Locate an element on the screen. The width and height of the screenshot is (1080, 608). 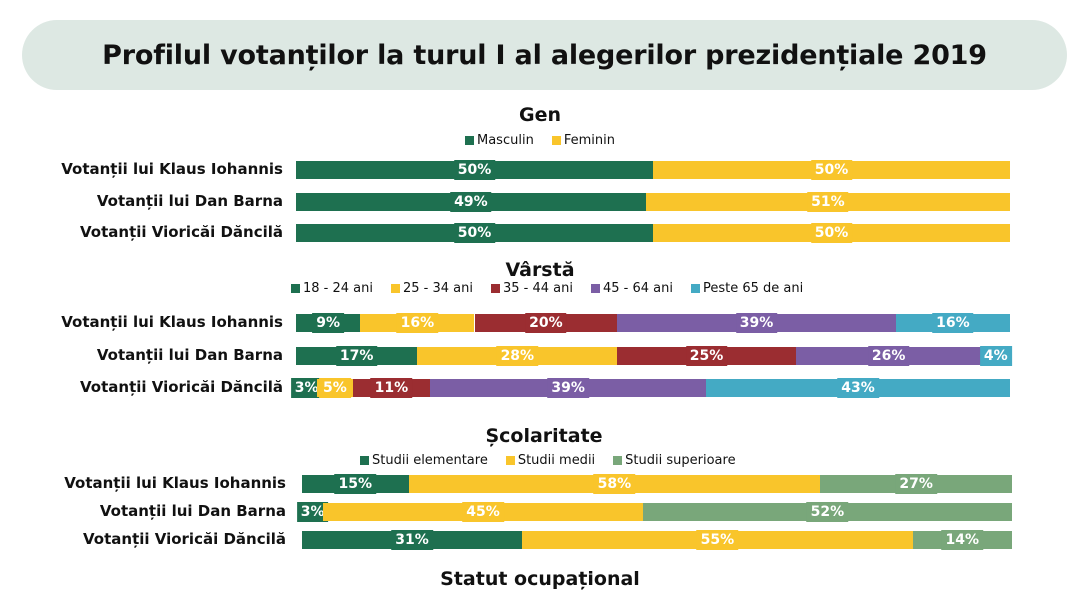
legend-item: Feminin is located at coordinates (583, 140).